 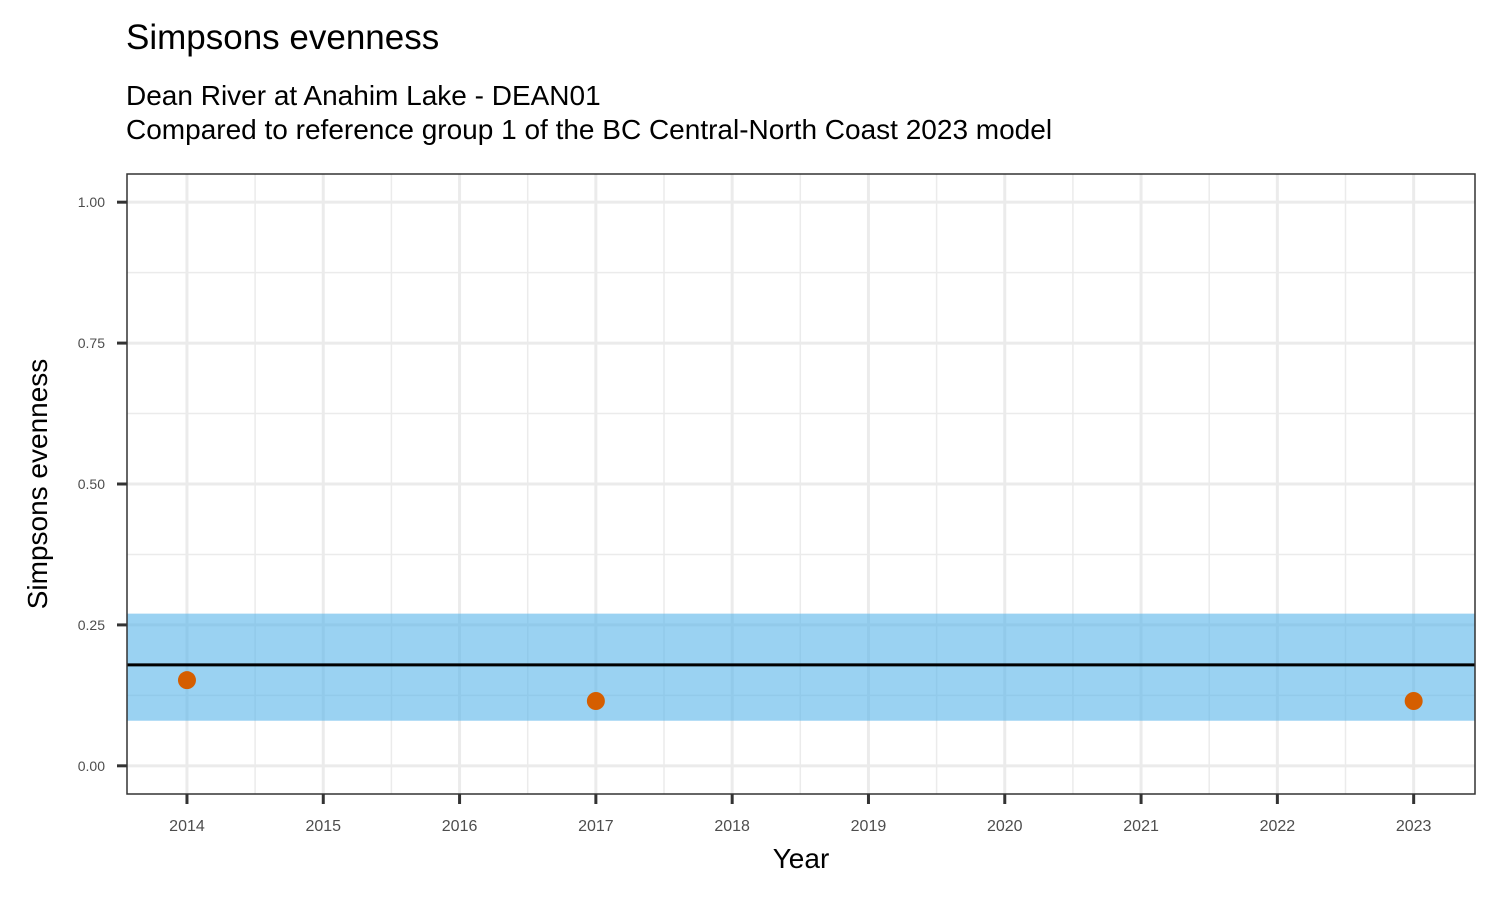 What do you see at coordinates (1414, 826) in the screenshot?
I see `x-tick-label: 2023` at bounding box center [1414, 826].